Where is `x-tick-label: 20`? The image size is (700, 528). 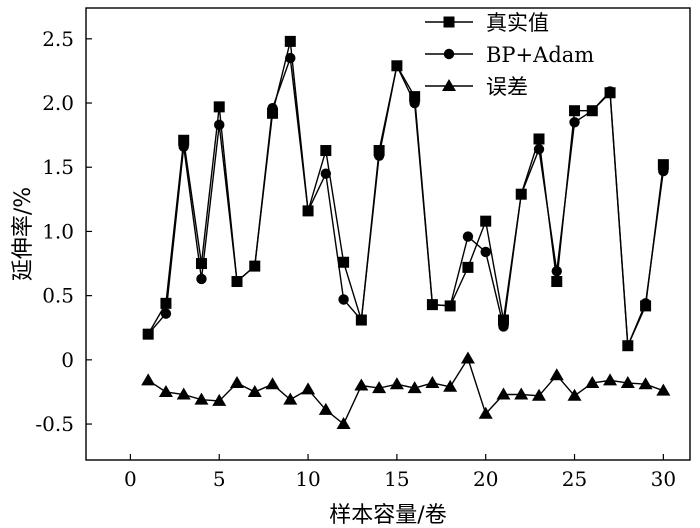 x-tick-label: 20 is located at coordinates (485, 479).